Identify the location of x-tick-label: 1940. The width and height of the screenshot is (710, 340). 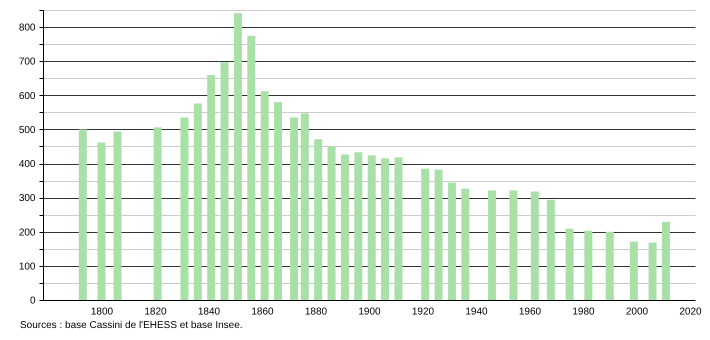
(476, 312).